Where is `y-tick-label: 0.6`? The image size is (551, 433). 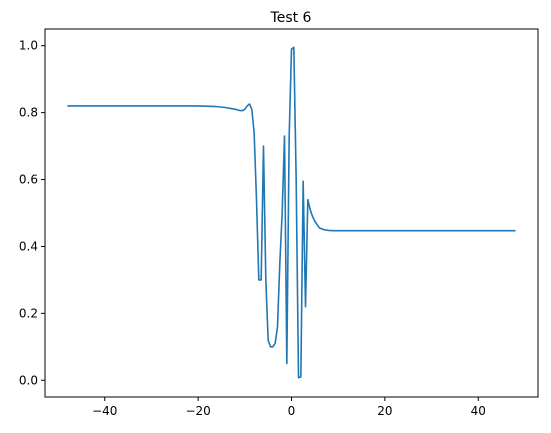 y-tick-label: 0.6 is located at coordinates (28, 180).